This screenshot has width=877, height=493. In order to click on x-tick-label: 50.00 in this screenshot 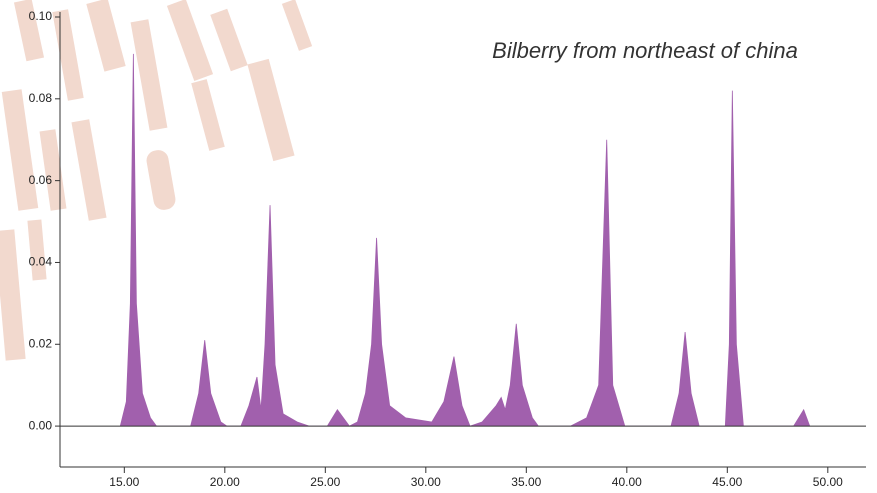, I will do `click(828, 482)`.